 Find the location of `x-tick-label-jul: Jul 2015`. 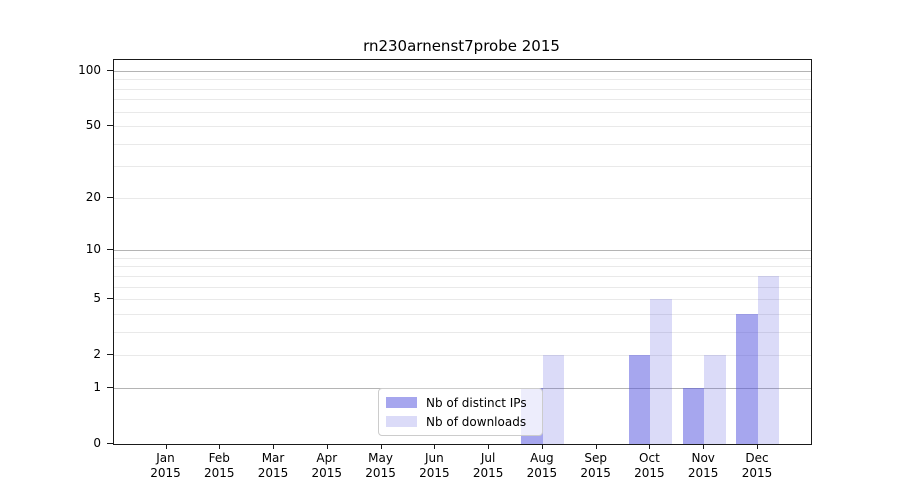

x-tick-label-jul: Jul 2015 is located at coordinates (488, 466).